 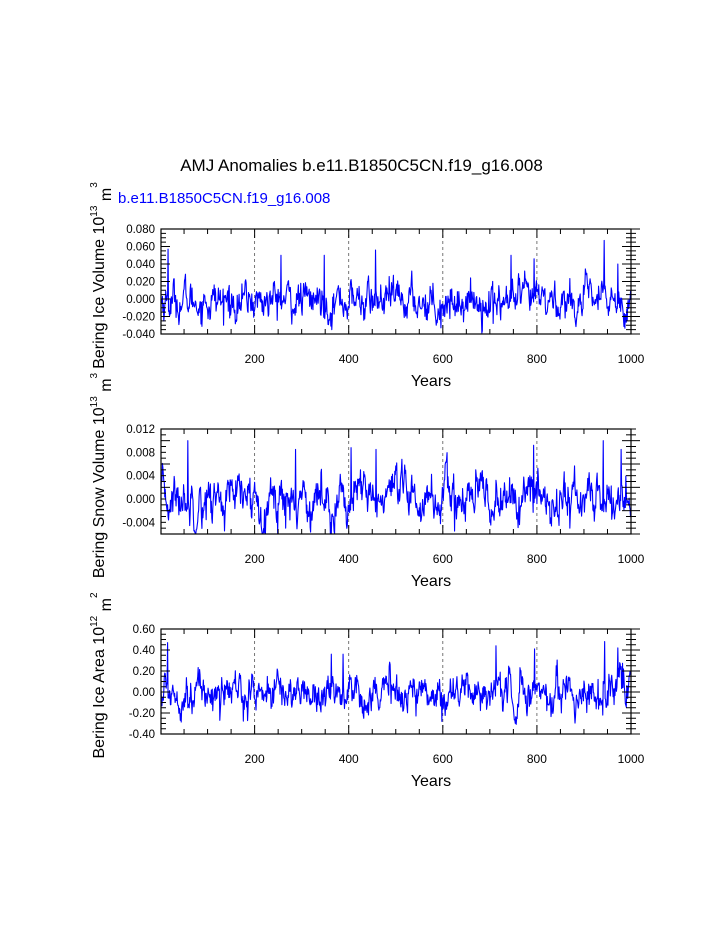 I want to click on y-tick-label: 0.004, so click(x=140, y=477).